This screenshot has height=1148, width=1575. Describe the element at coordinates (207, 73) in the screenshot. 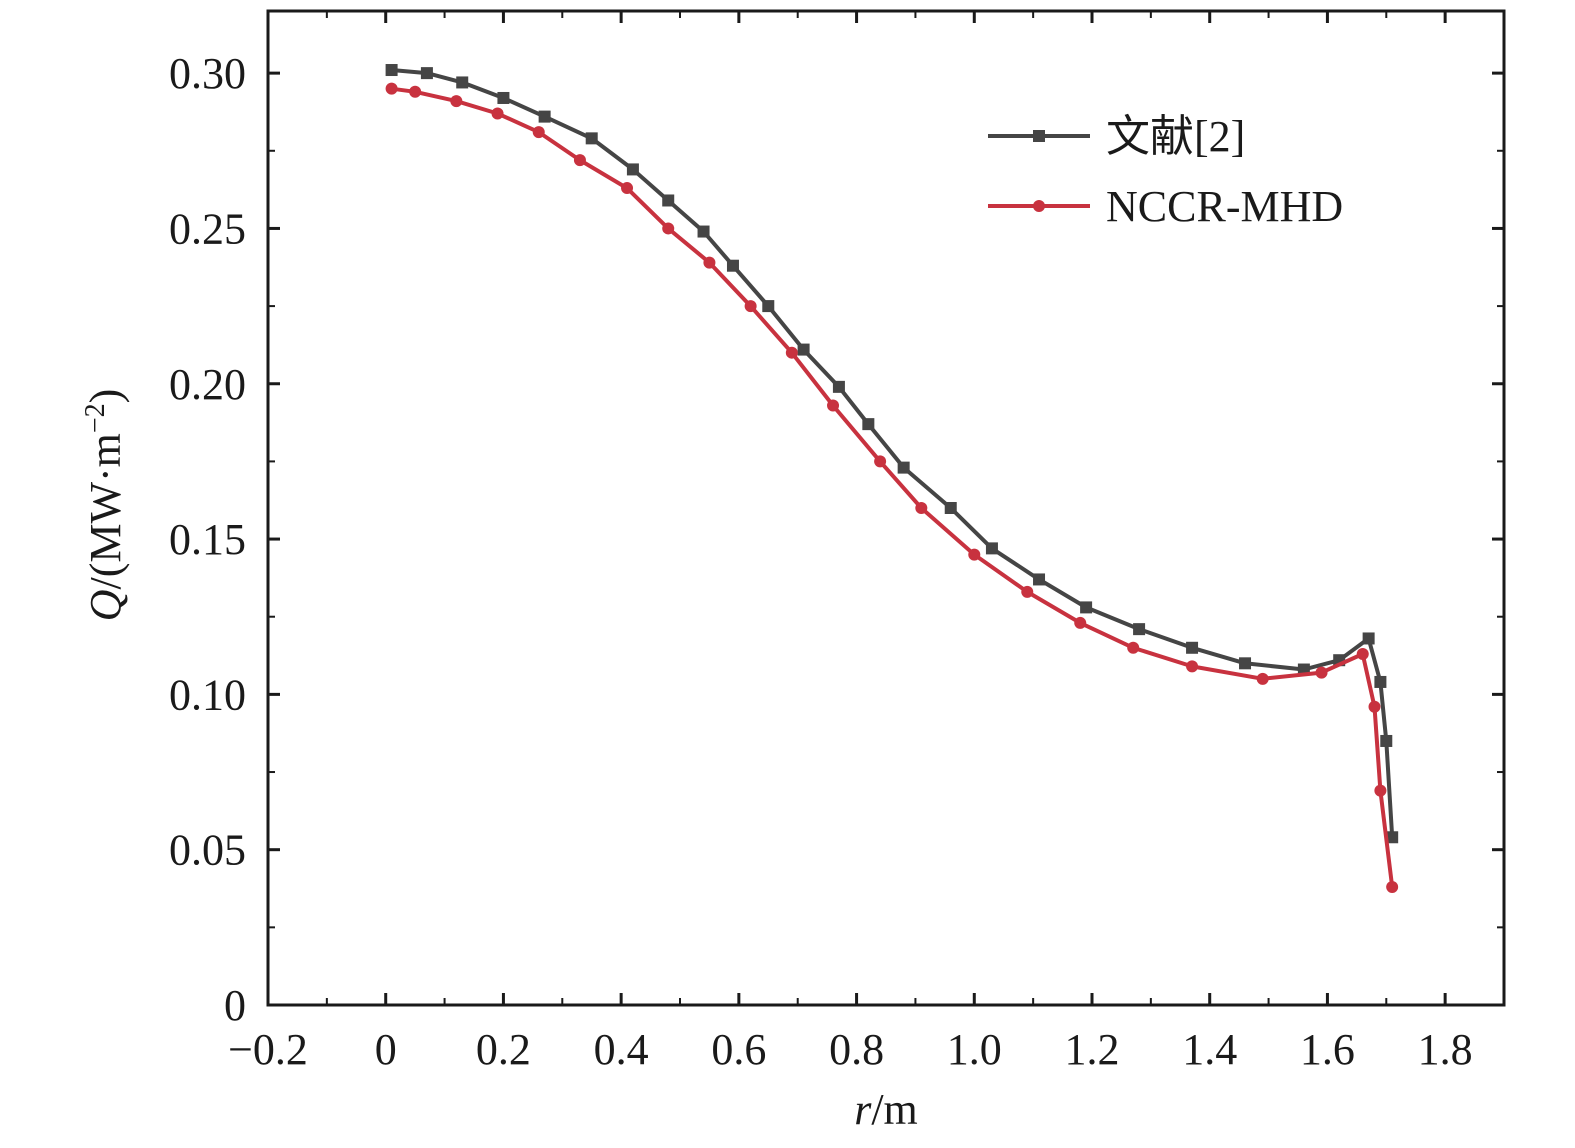

I see `y-tick-label: 0.30` at that location.